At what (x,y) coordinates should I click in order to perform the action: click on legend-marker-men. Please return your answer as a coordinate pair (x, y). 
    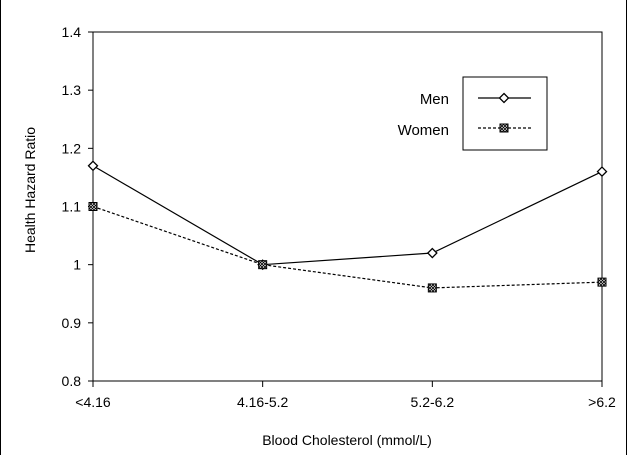
    Looking at the image, I should click on (504, 98).